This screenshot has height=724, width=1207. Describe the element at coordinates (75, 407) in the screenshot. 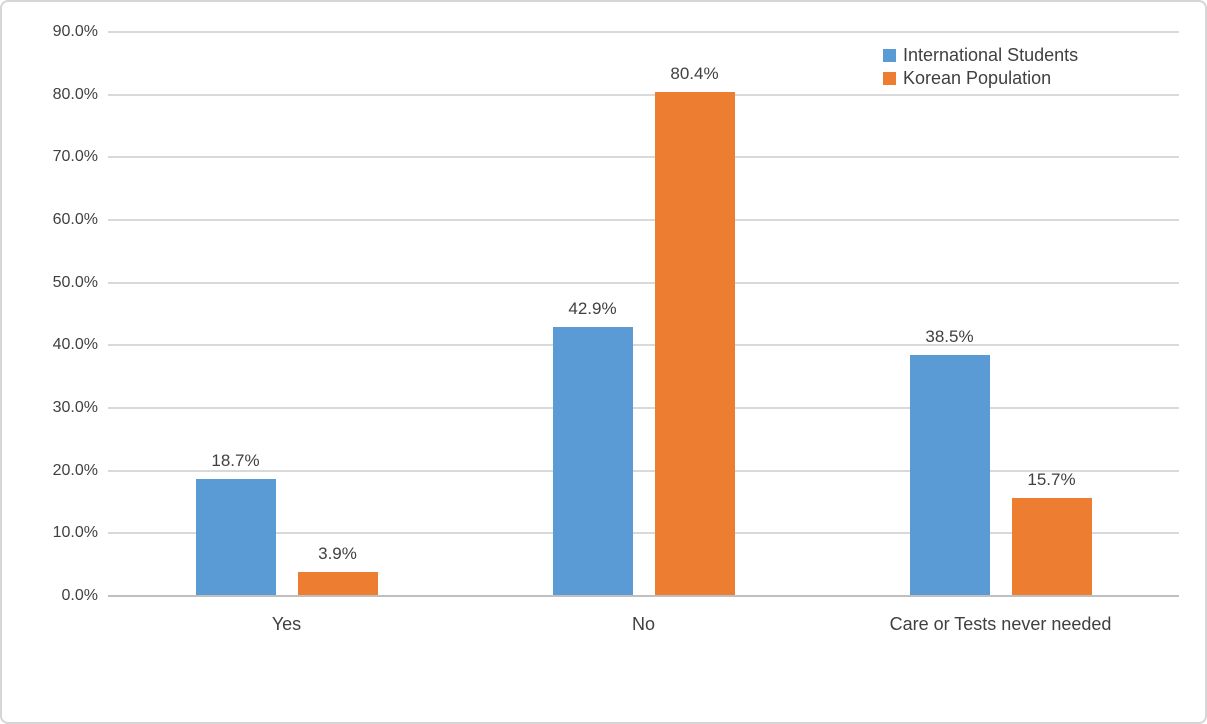

I see `y-axis-tick-label: 30.0%` at that location.